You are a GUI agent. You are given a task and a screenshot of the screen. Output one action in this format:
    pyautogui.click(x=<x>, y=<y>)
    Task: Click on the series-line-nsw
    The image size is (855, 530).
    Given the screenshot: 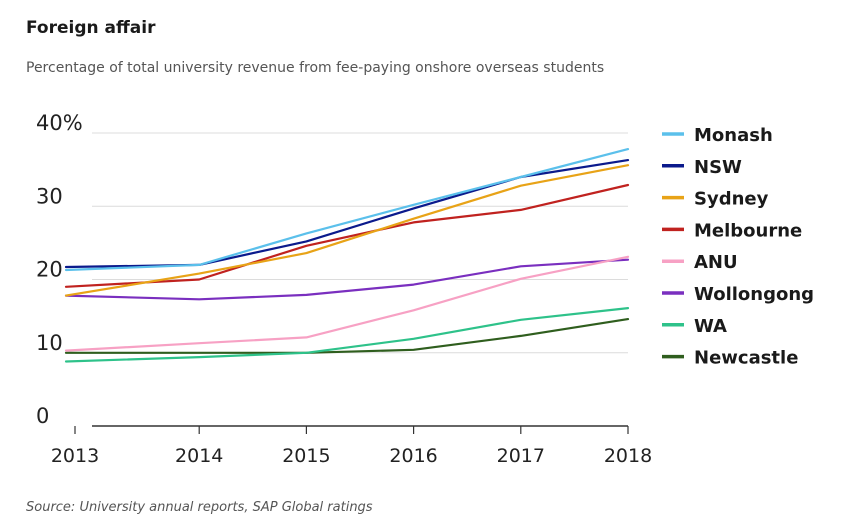 What is the action you would take?
    pyautogui.click(x=347, y=214)
    